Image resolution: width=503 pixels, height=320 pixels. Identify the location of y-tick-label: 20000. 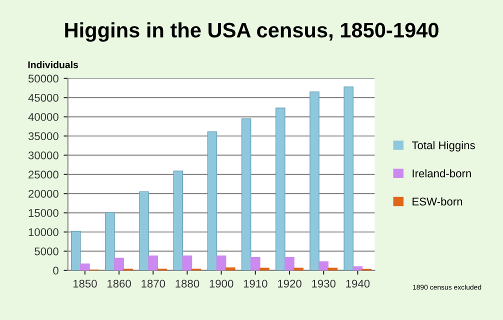
(43, 194).